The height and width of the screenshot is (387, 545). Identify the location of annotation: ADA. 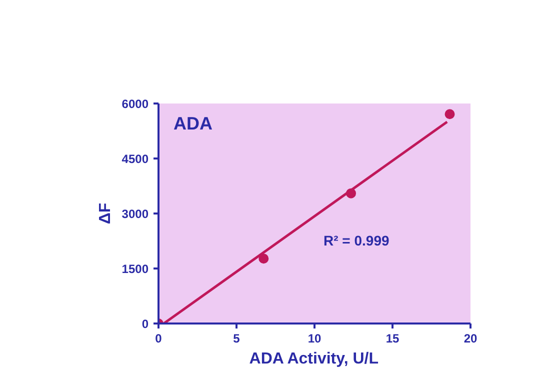
(193, 124).